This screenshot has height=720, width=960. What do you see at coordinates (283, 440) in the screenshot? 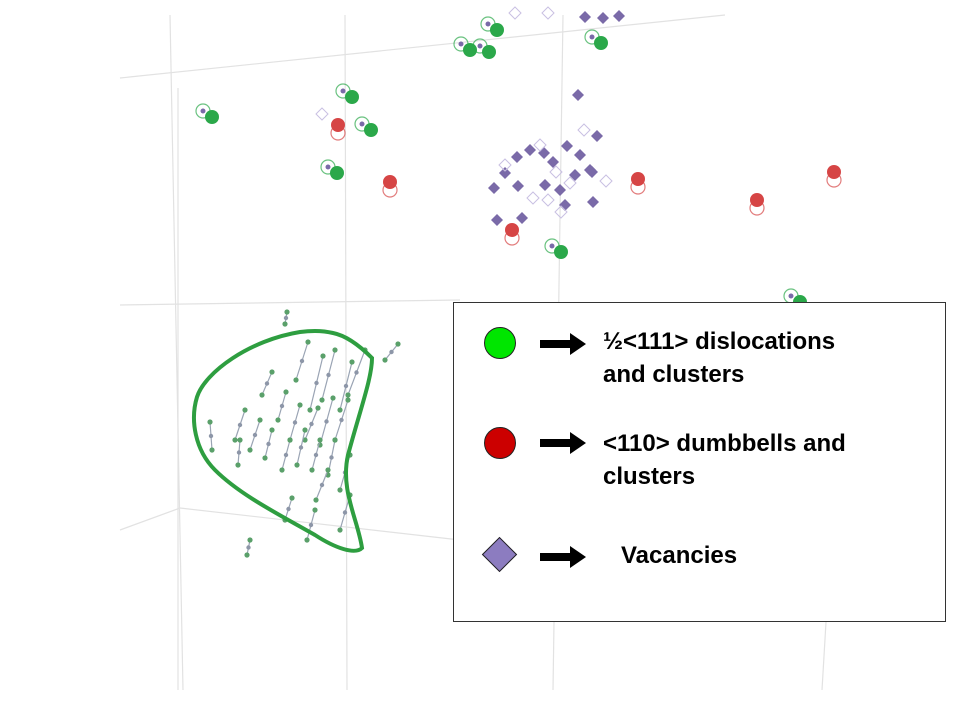
I see `highlighted-region-outline` at bounding box center [283, 440].